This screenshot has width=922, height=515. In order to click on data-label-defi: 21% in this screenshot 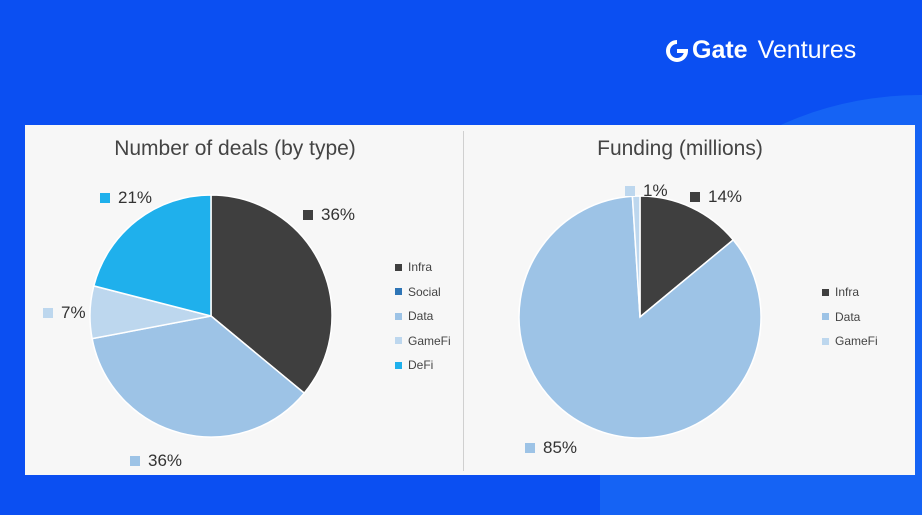, I will do `click(126, 198)`.